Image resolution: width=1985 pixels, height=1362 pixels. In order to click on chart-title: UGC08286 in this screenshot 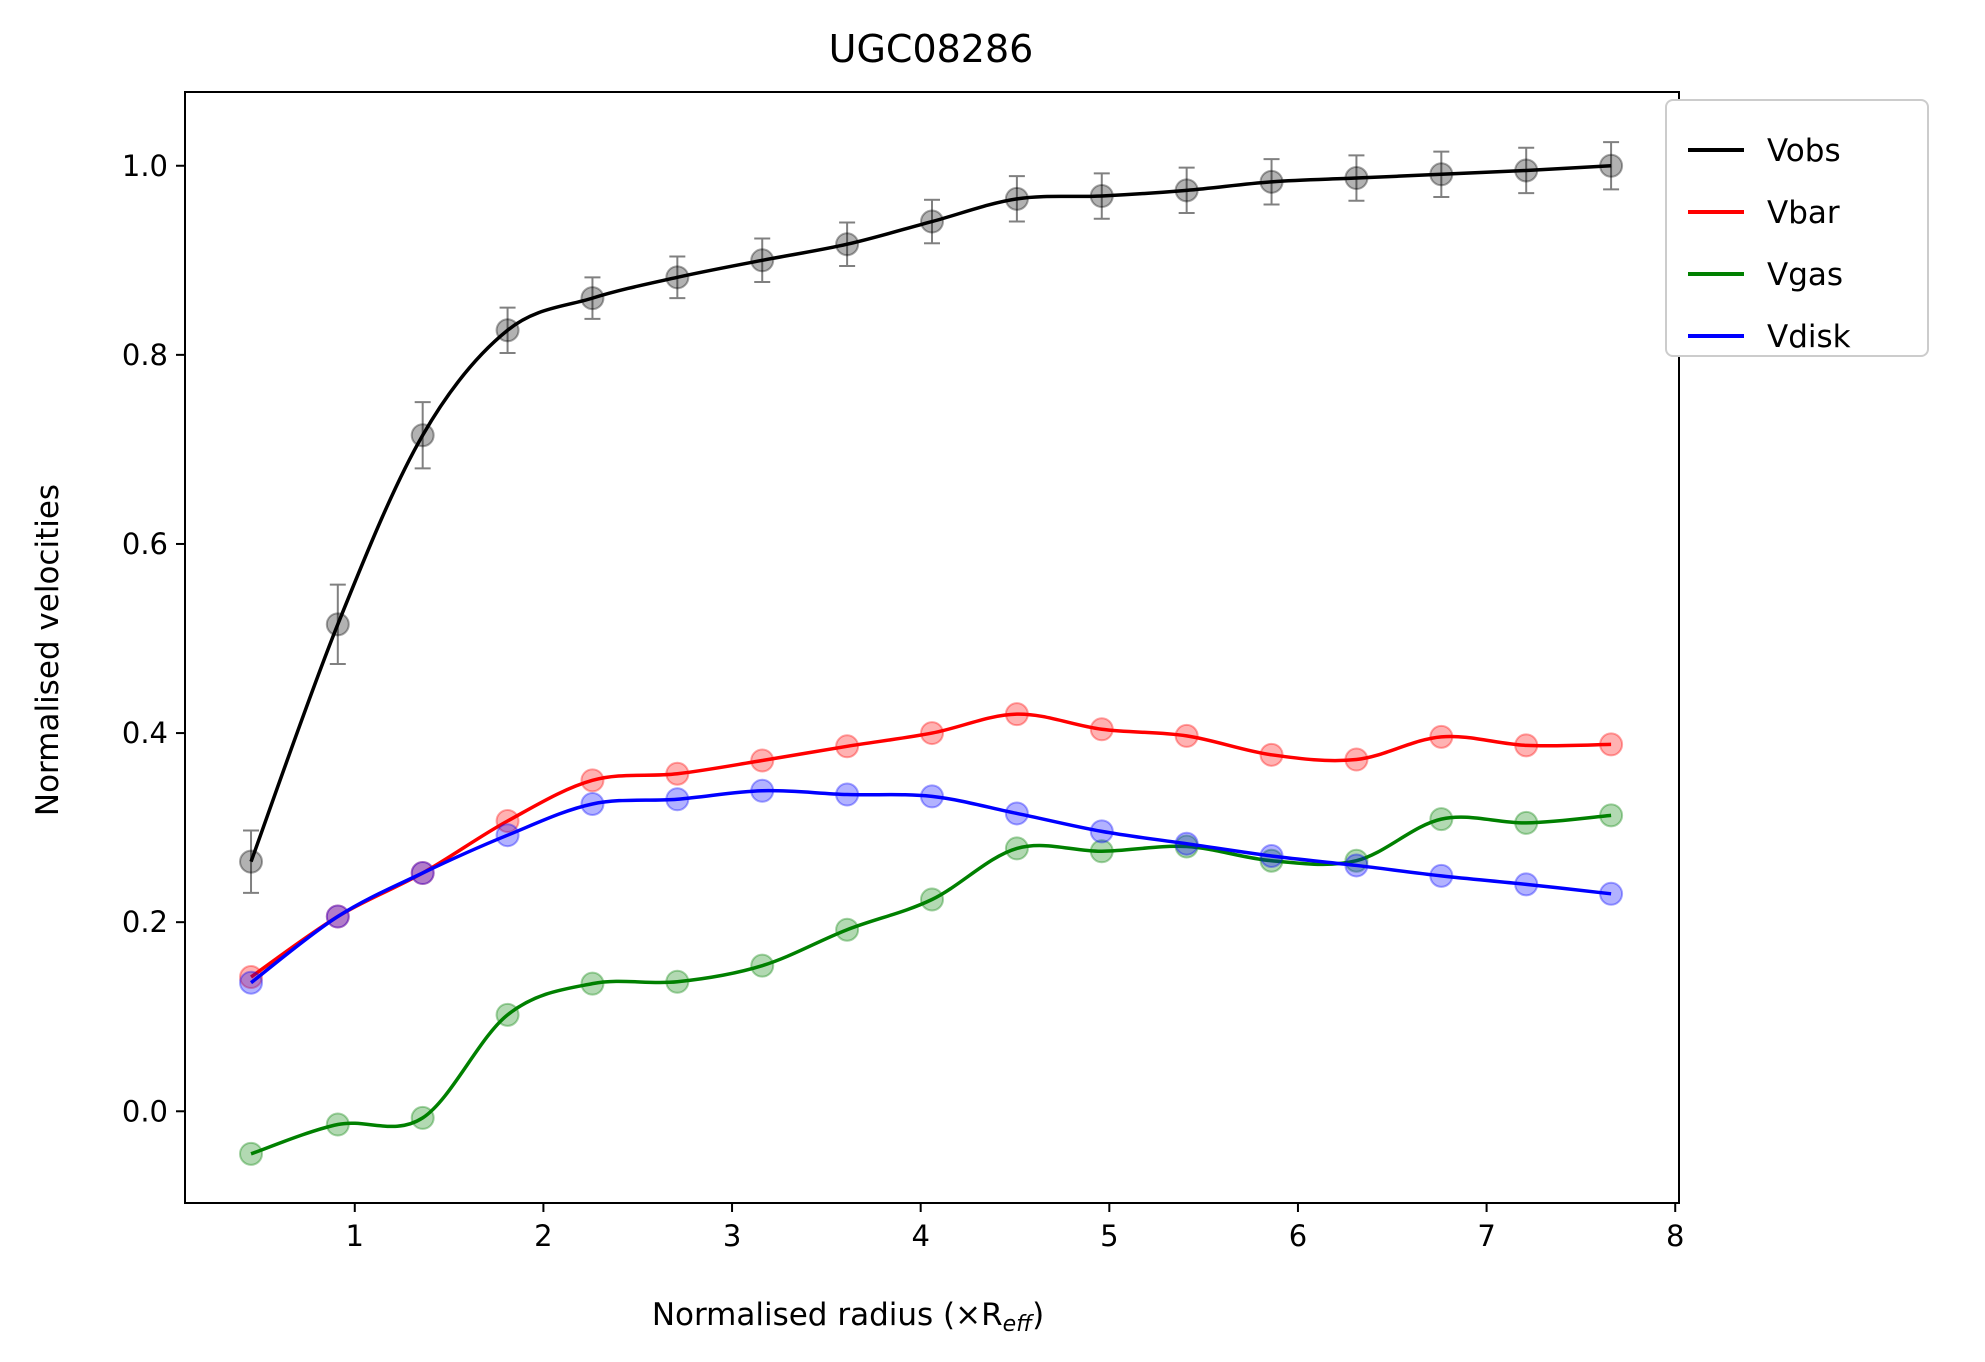, I will do `click(931, 49)`.